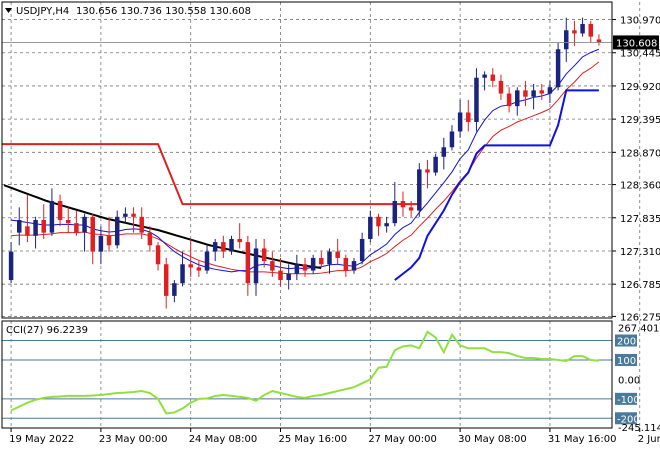 This screenshot has width=660, height=450. I want to click on y-tick-label: 130.445, so click(640, 54).